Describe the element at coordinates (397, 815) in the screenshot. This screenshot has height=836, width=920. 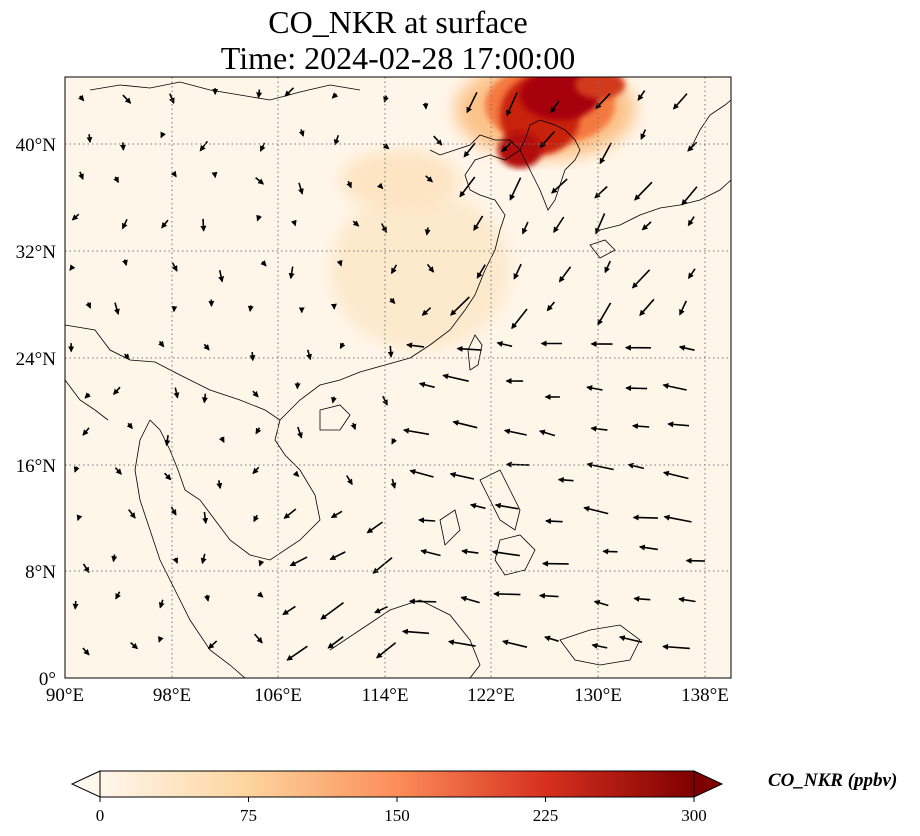
I see `colorbar-tick-150: 150` at that location.